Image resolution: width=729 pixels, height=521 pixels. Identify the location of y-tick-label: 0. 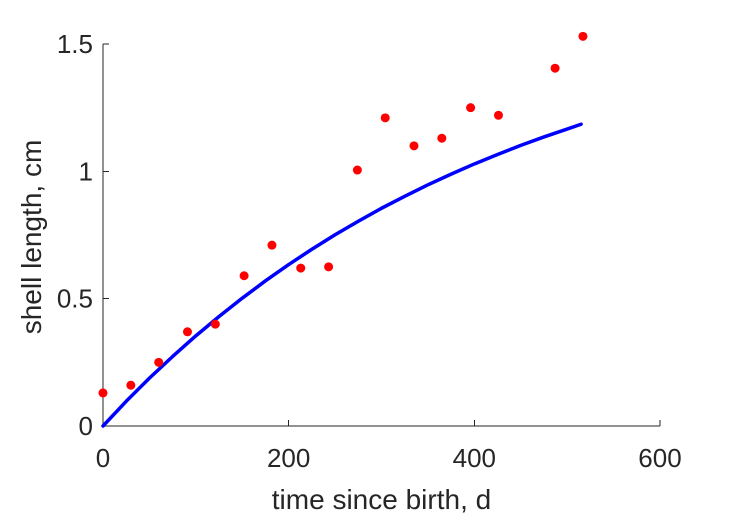
(86, 426).